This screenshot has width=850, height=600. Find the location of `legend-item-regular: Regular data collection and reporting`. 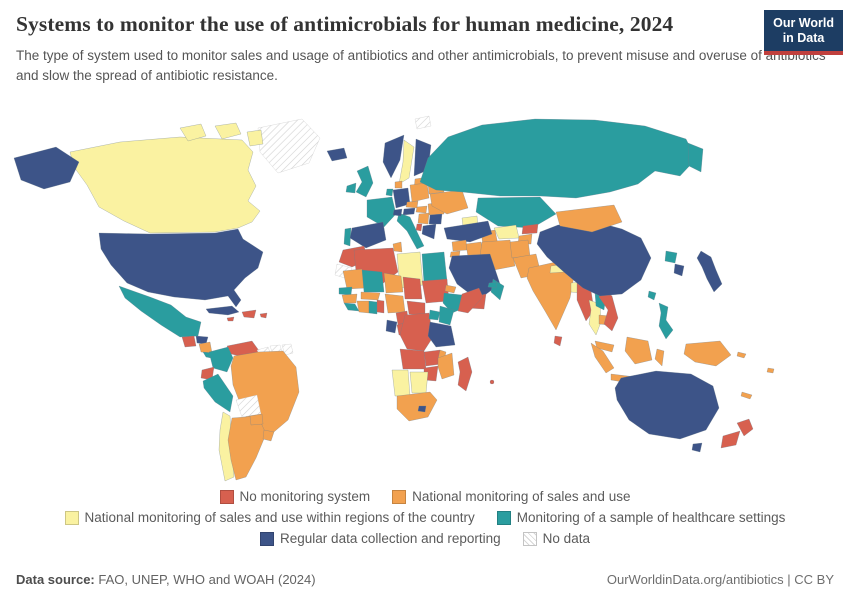

legend-item-regular: Regular data collection and reporting is located at coordinates (380, 538).